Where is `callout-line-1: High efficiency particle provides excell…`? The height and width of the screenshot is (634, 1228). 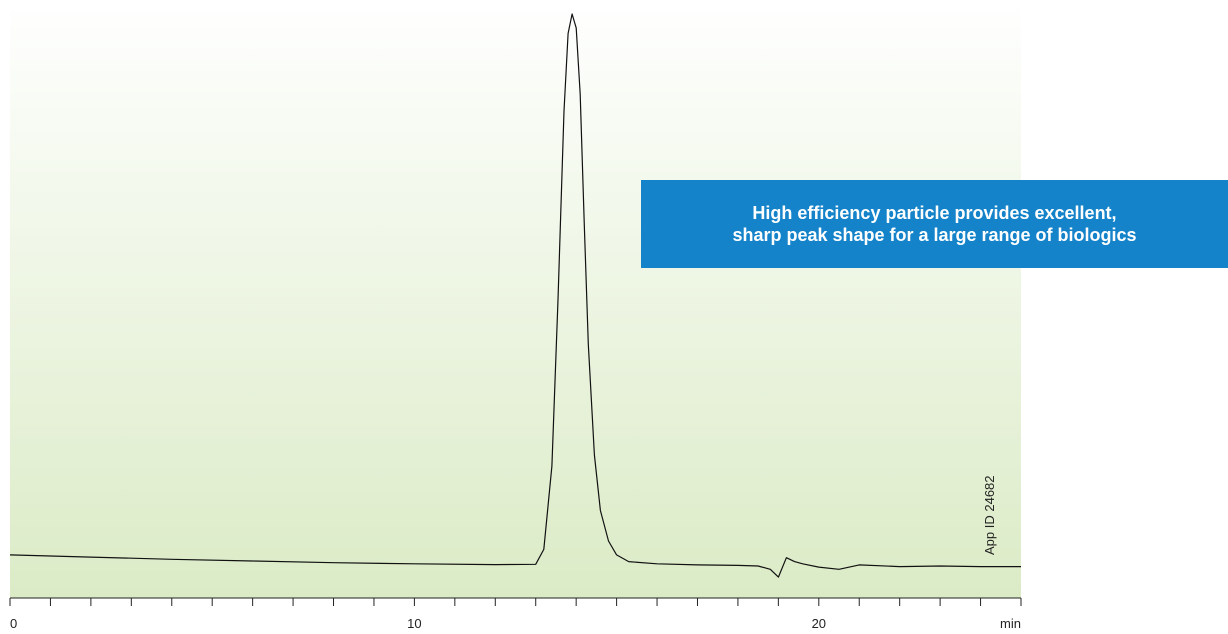 callout-line-1: High efficiency particle provides excell… is located at coordinates (934, 213).